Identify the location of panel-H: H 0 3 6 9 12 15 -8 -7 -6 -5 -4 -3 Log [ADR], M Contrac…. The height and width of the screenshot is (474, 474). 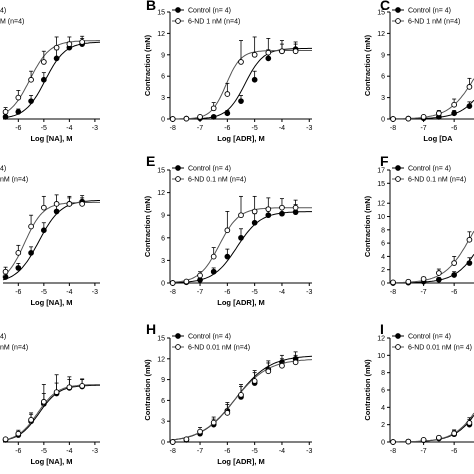
(227, 393).